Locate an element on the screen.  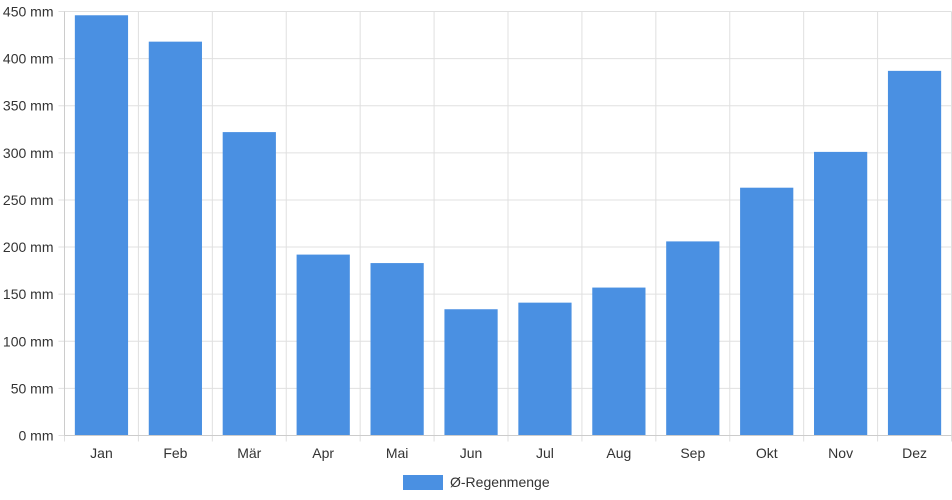
x-tick-label: Mai is located at coordinates (397, 453).